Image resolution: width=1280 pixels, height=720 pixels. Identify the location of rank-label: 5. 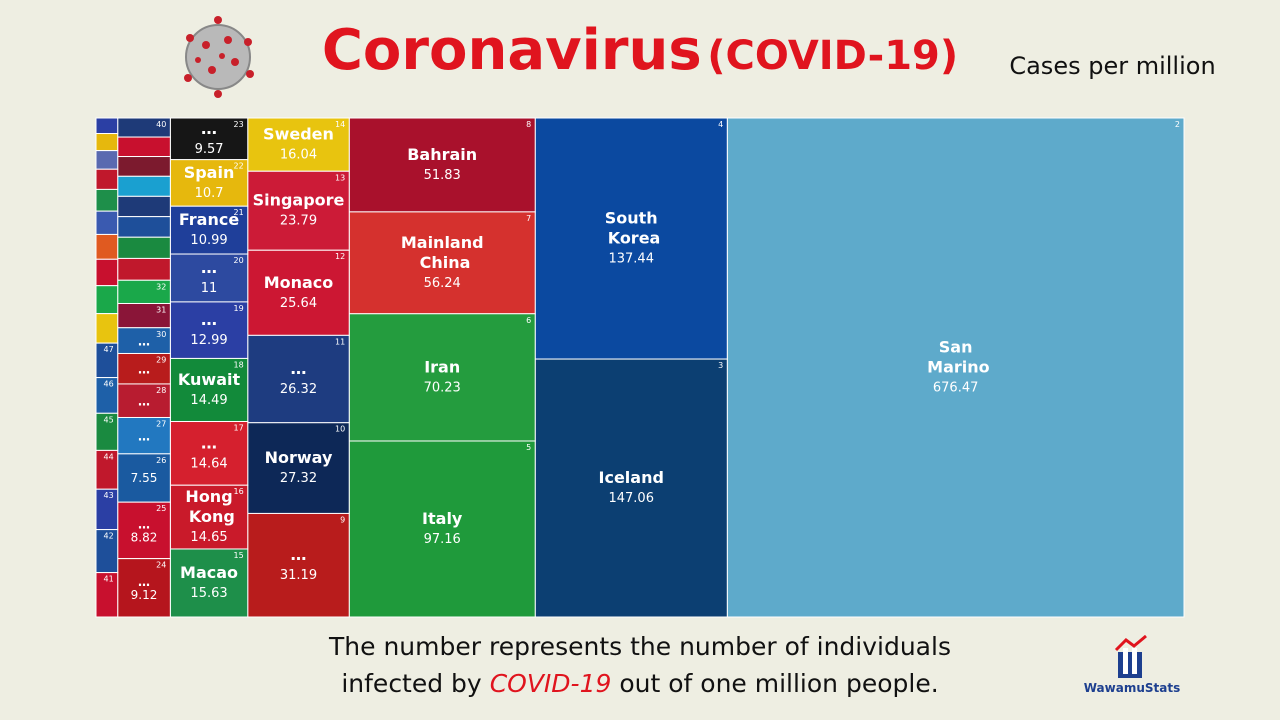
(528, 447).